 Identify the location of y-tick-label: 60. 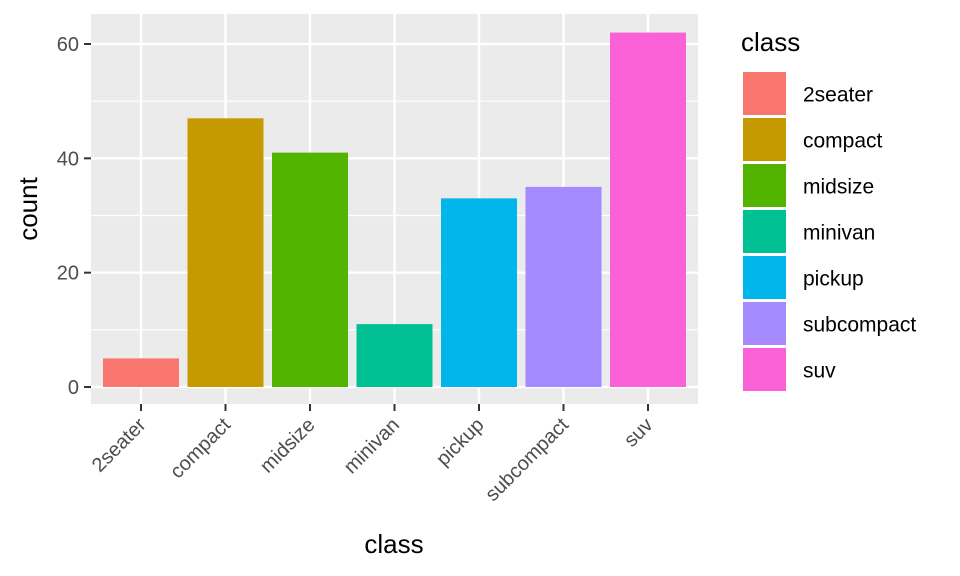
(68, 45).